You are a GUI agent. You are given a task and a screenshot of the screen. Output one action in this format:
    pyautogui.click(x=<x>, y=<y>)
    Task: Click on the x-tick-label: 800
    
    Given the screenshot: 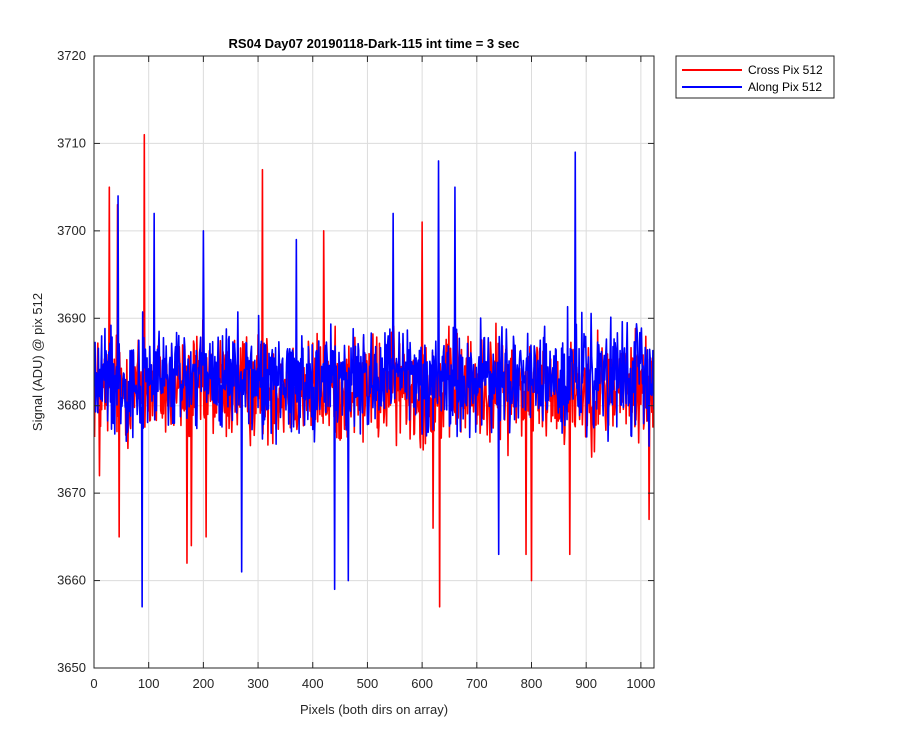 What is the action you would take?
    pyautogui.click(x=532, y=683)
    